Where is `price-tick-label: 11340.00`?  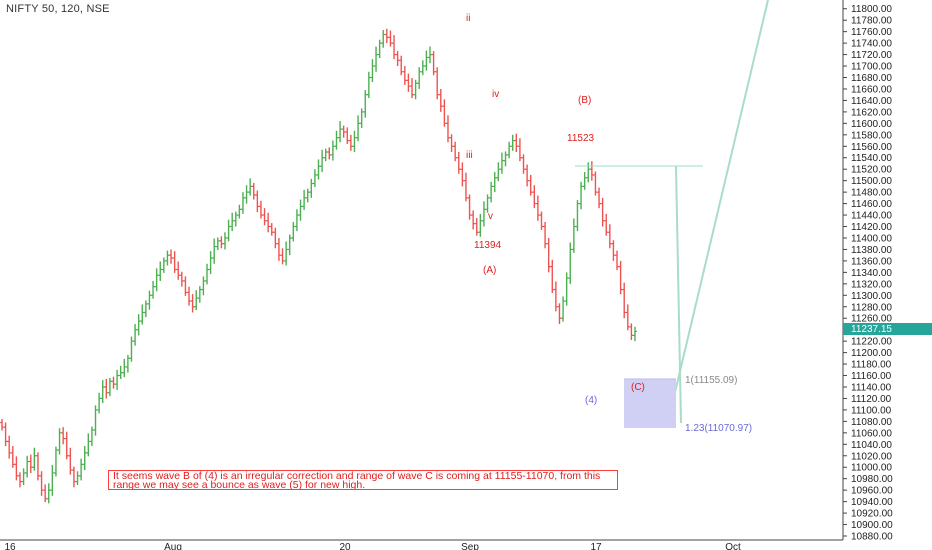
price-tick-label: 11340.00 is located at coordinates (871, 273).